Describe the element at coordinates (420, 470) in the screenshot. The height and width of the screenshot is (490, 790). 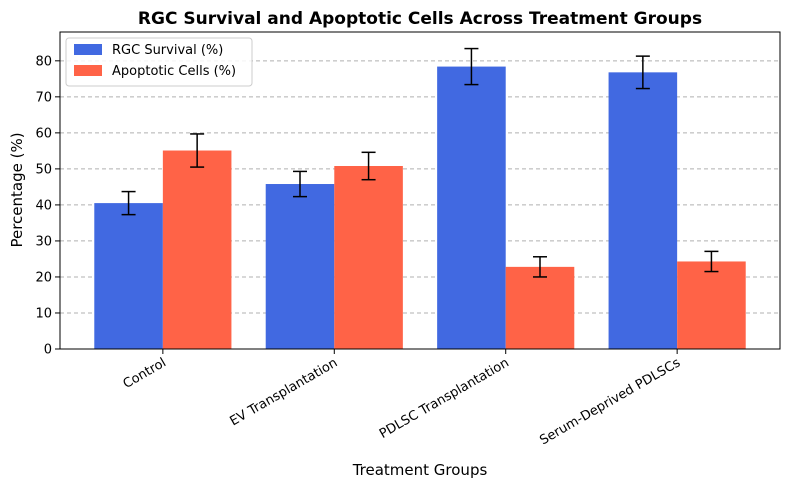
I see `x-axis-label: Treatment Groups` at that location.